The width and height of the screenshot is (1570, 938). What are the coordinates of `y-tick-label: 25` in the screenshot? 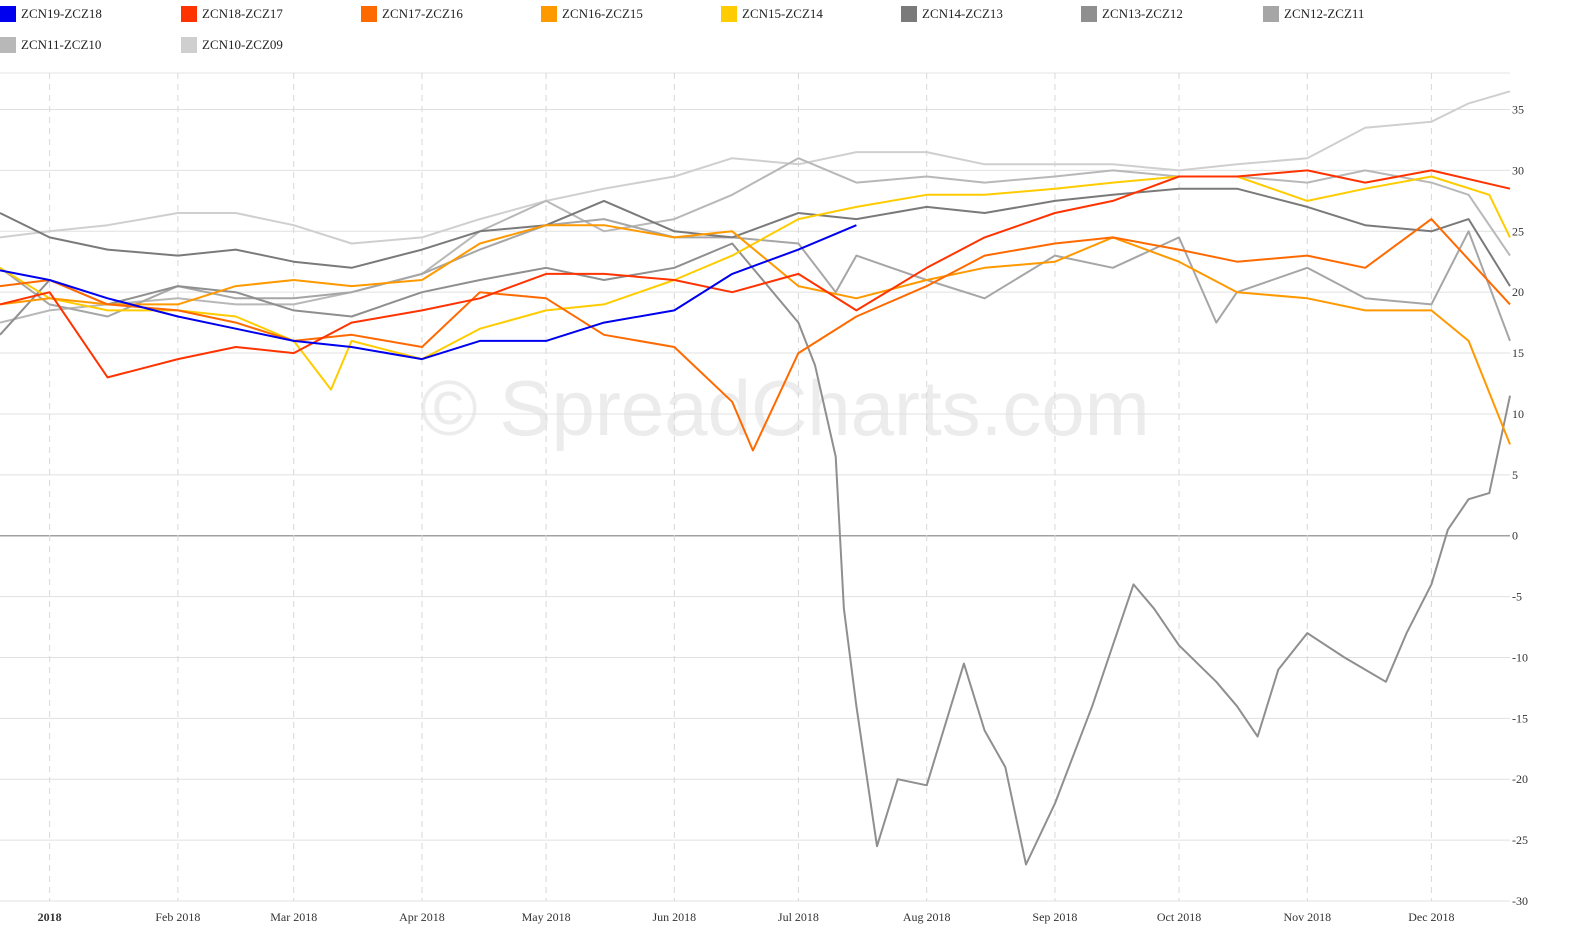 It's located at (1518, 231).